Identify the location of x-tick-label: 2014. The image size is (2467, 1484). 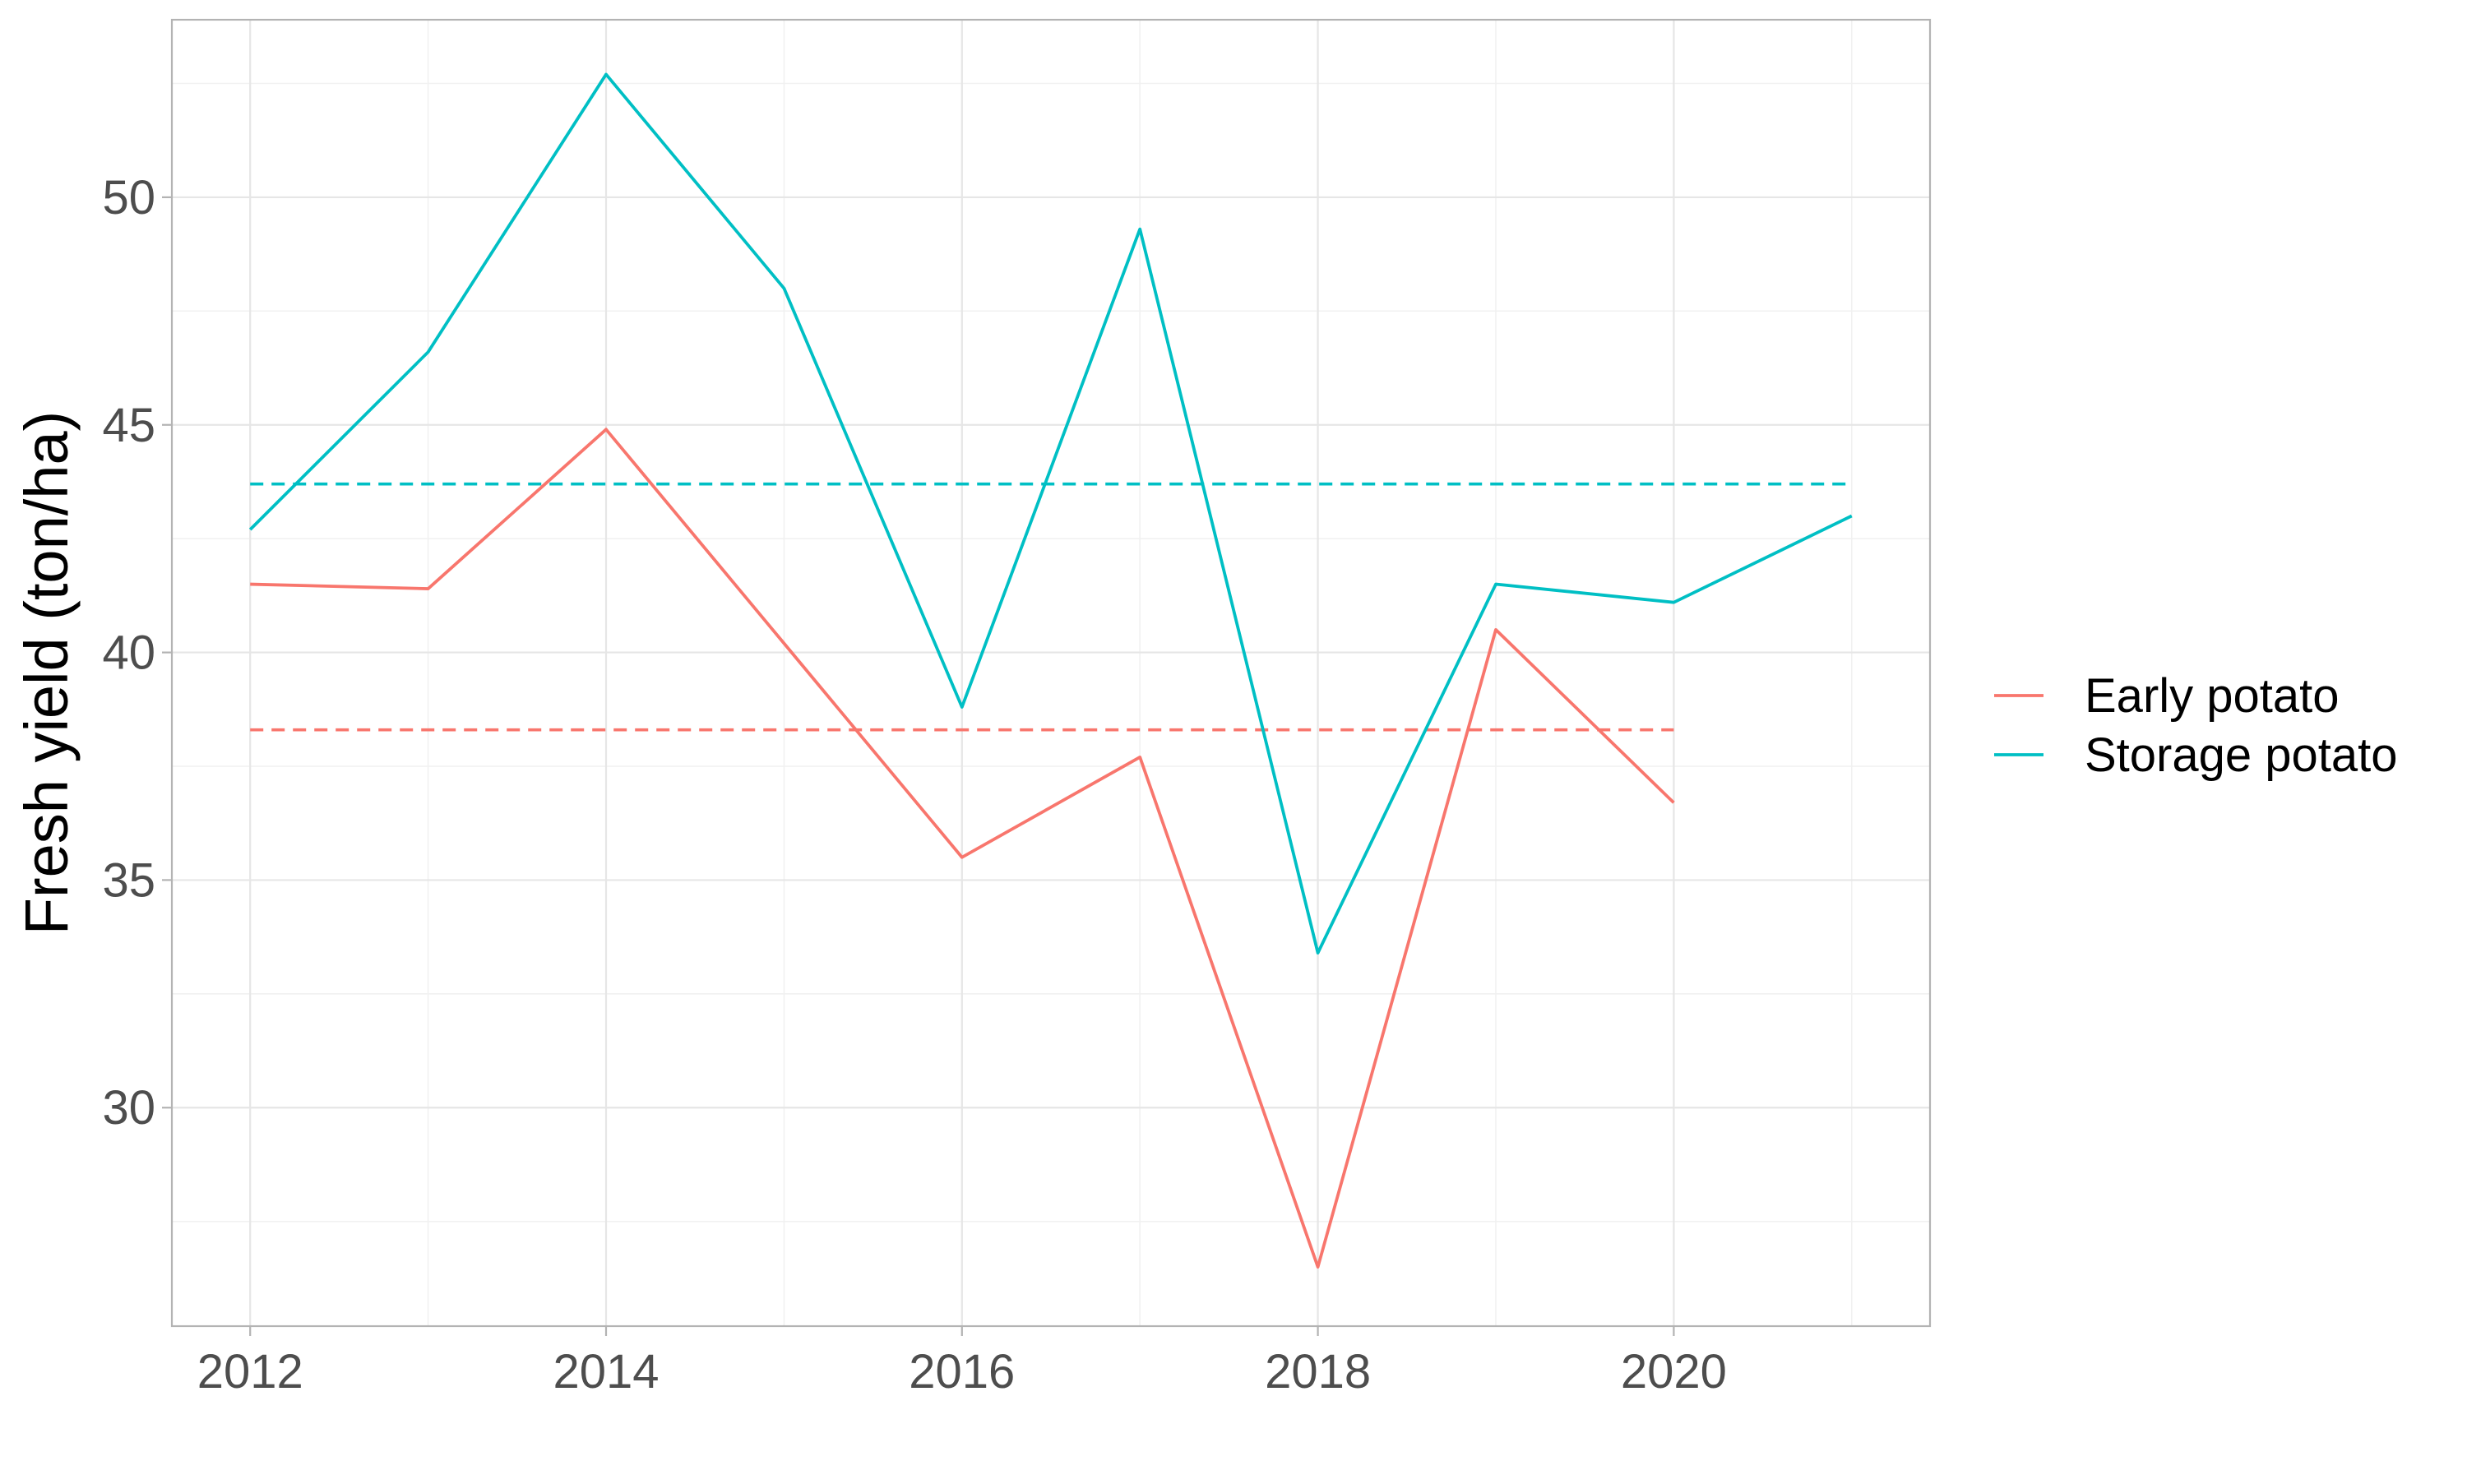
(606, 1371).